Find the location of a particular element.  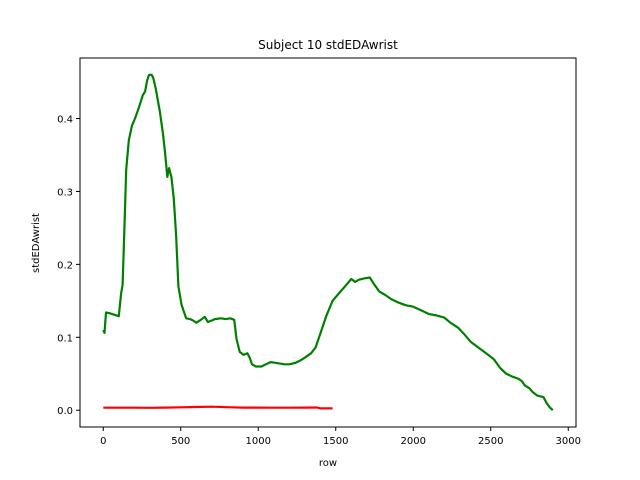

x-tick-label: 500 is located at coordinates (180, 441).